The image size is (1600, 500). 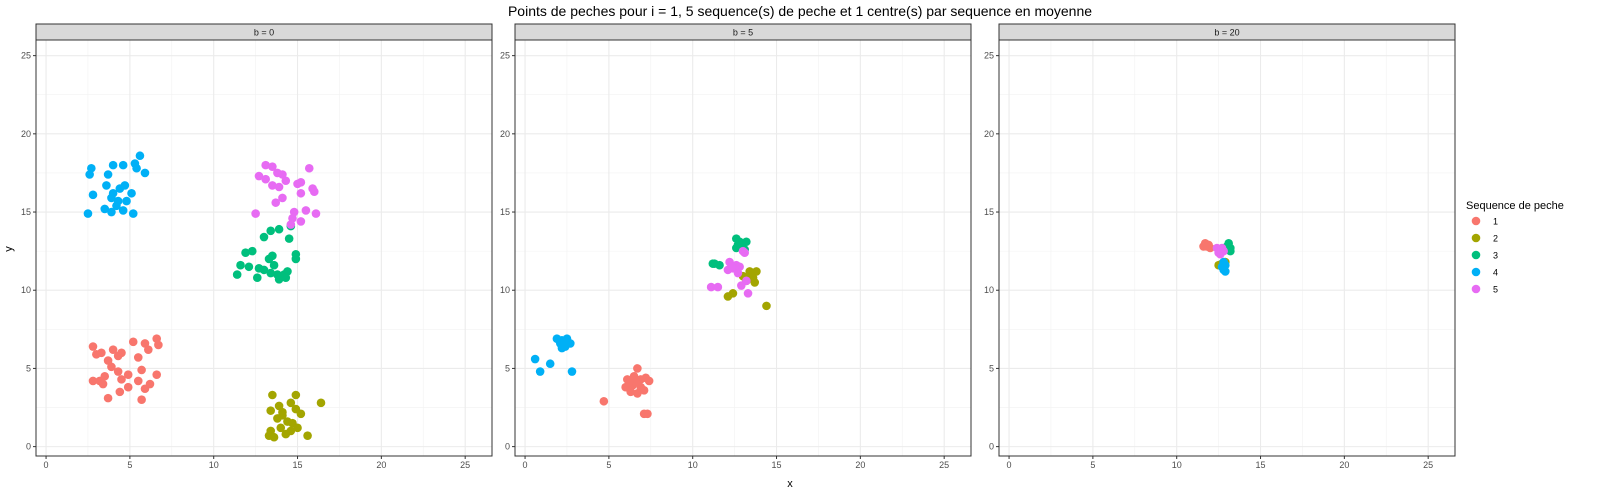 What do you see at coordinates (1495, 290) in the screenshot?
I see `legend-label-5: 5` at bounding box center [1495, 290].